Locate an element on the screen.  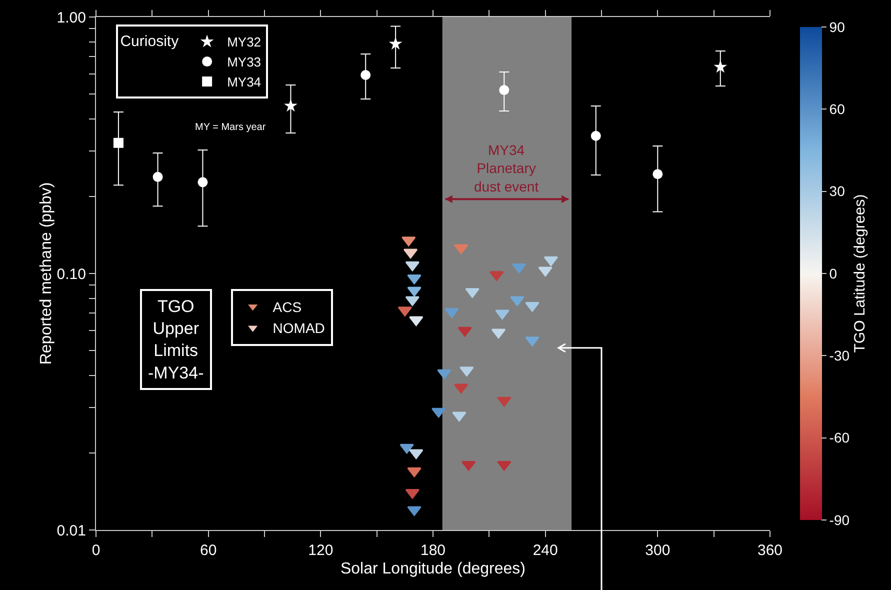
color-bar-label: -90 is located at coordinates (839, 520).